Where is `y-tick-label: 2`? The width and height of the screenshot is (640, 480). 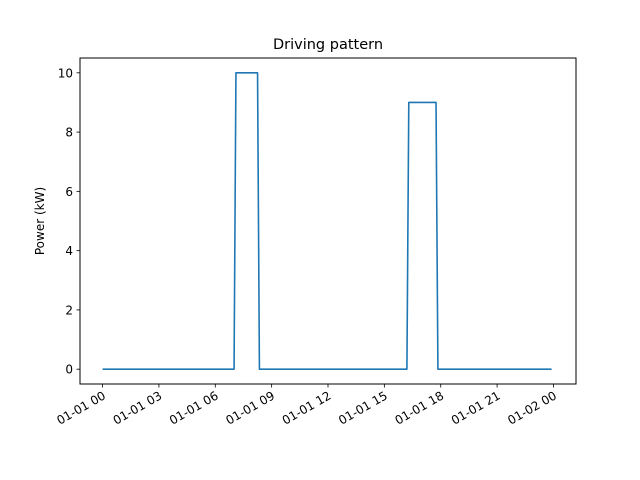
y-tick-label: 2 is located at coordinates (69, 310).